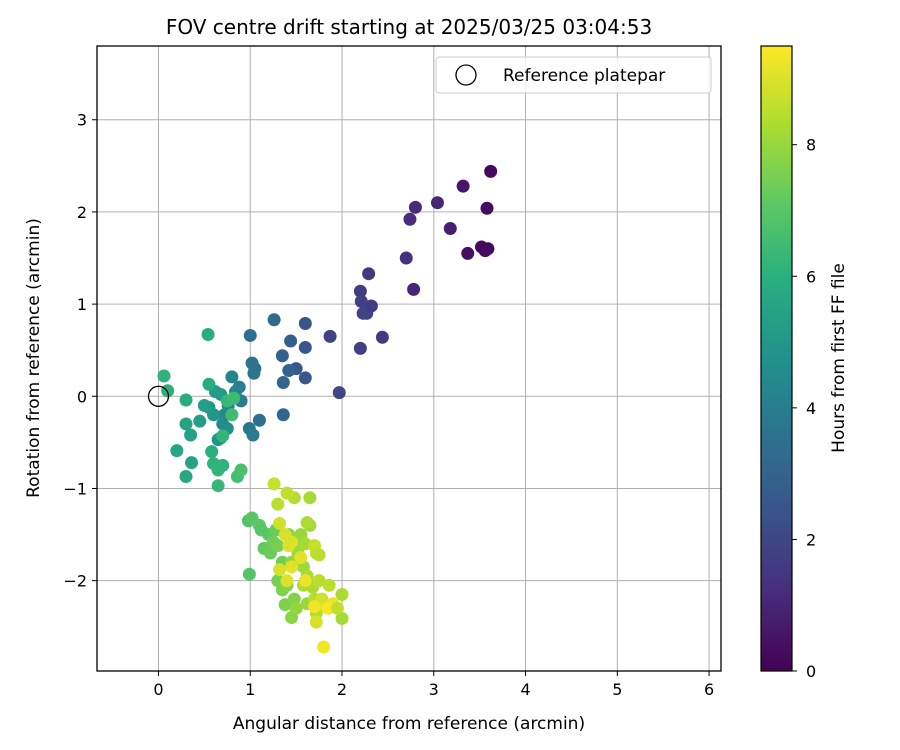 This screenshot has width=900, height=750. I want to click on x-tick-label: 5, so click(617, 689).